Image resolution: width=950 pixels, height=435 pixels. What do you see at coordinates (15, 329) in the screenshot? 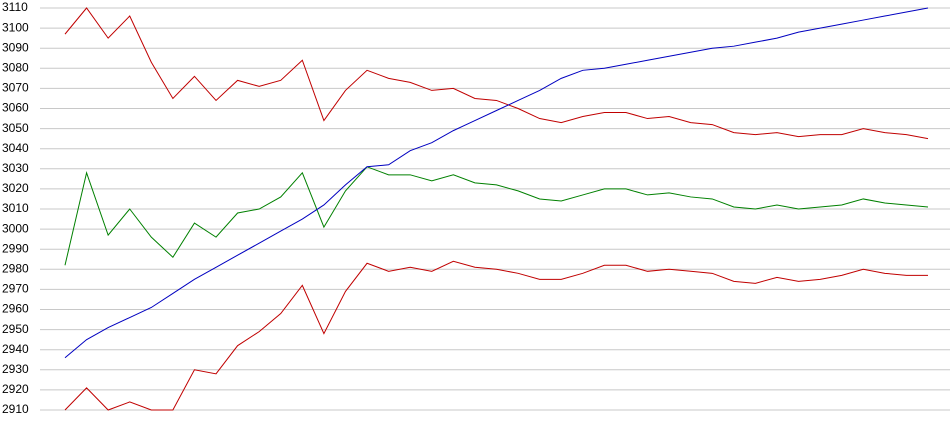
I see `y-tick-label: 2950` at bounding box center [15, 329].